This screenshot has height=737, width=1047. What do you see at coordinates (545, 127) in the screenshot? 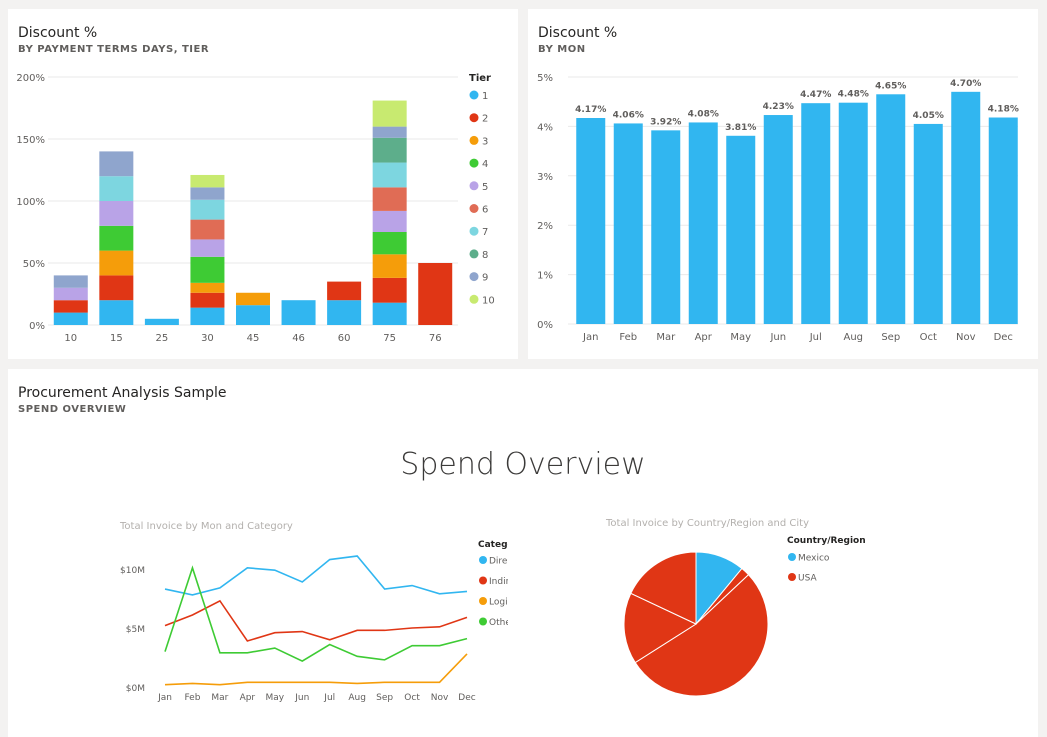
I see `y-tick-label: 4%` at bounding box center [545, 127].